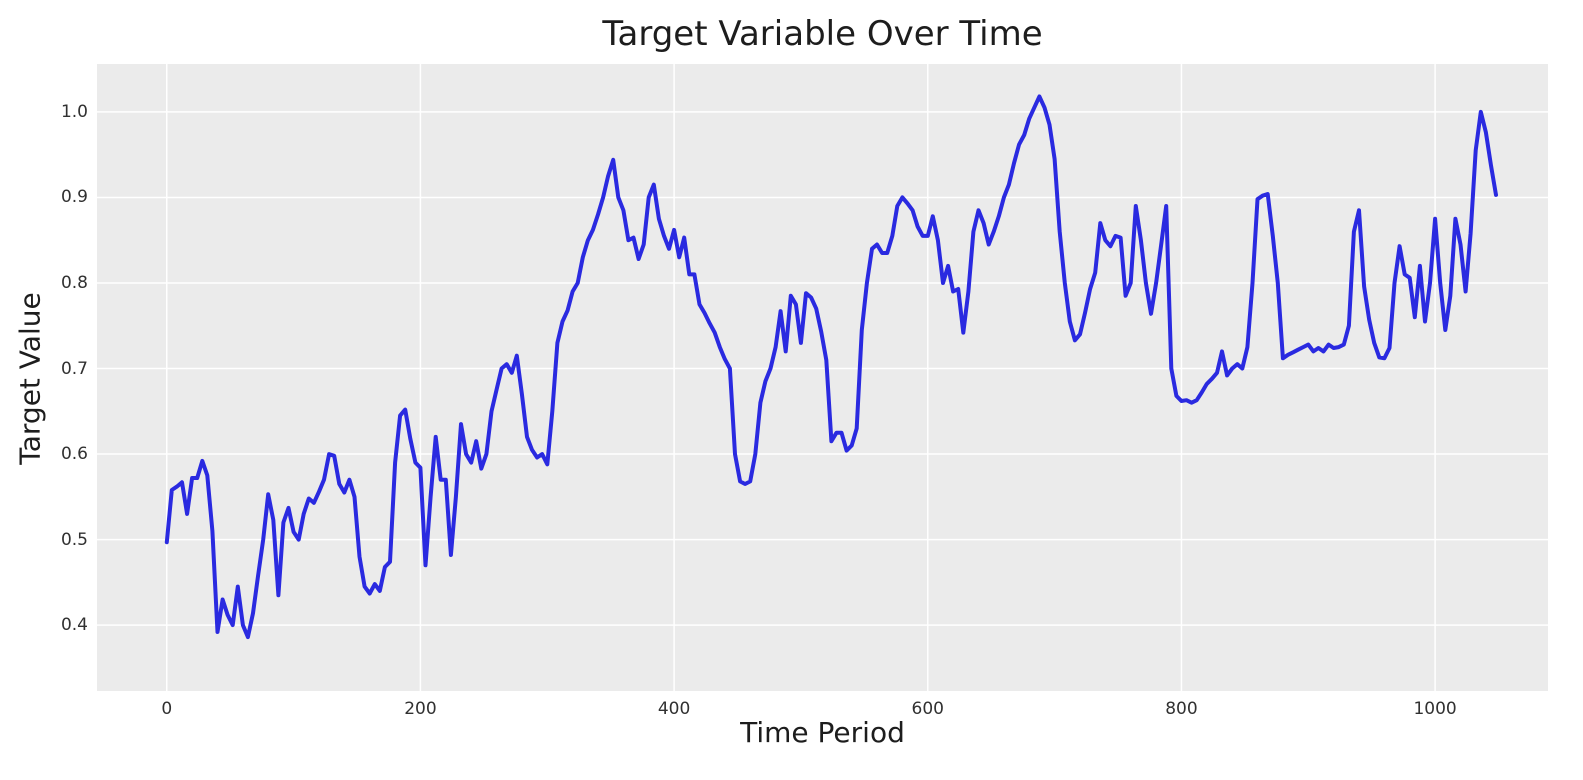 This screenshot has width=1583, height=780. What do you see at coordinates (74, 197) in the screenshot?
I see `y-tick-label: 0.9` at bounding box center [74, 197].